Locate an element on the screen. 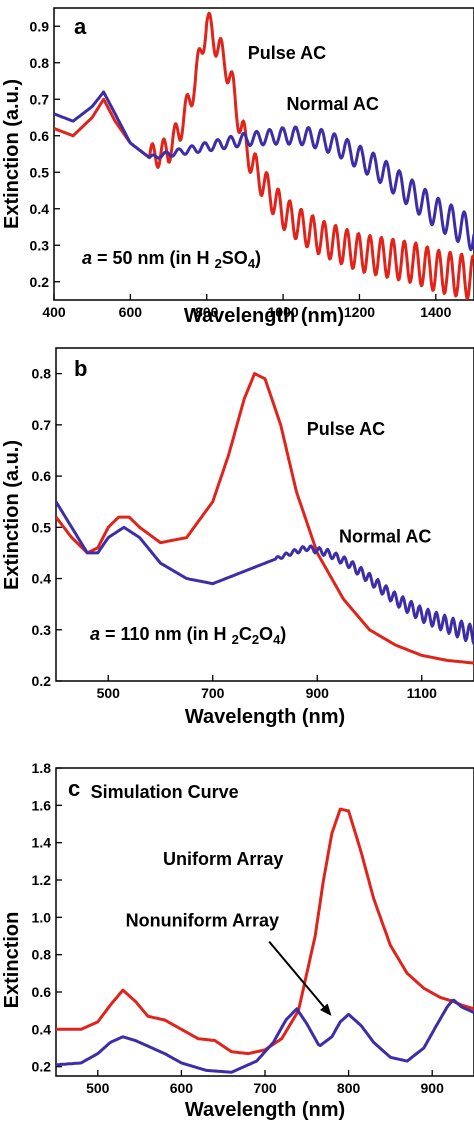 Image resolution: width=474 pixels, height=1121 pixels. y-axis-title-c: Extinction is located at coordinates (12, 960).